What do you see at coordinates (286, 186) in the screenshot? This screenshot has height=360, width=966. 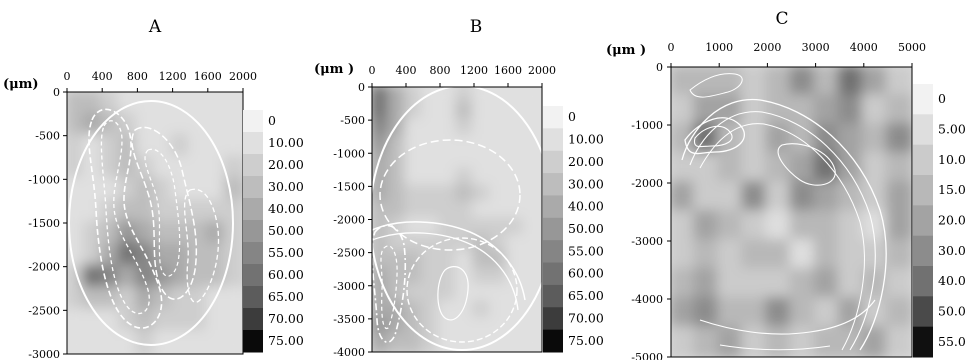 I see `colorbar-label: 30.00` at bounding box center [286, 186].